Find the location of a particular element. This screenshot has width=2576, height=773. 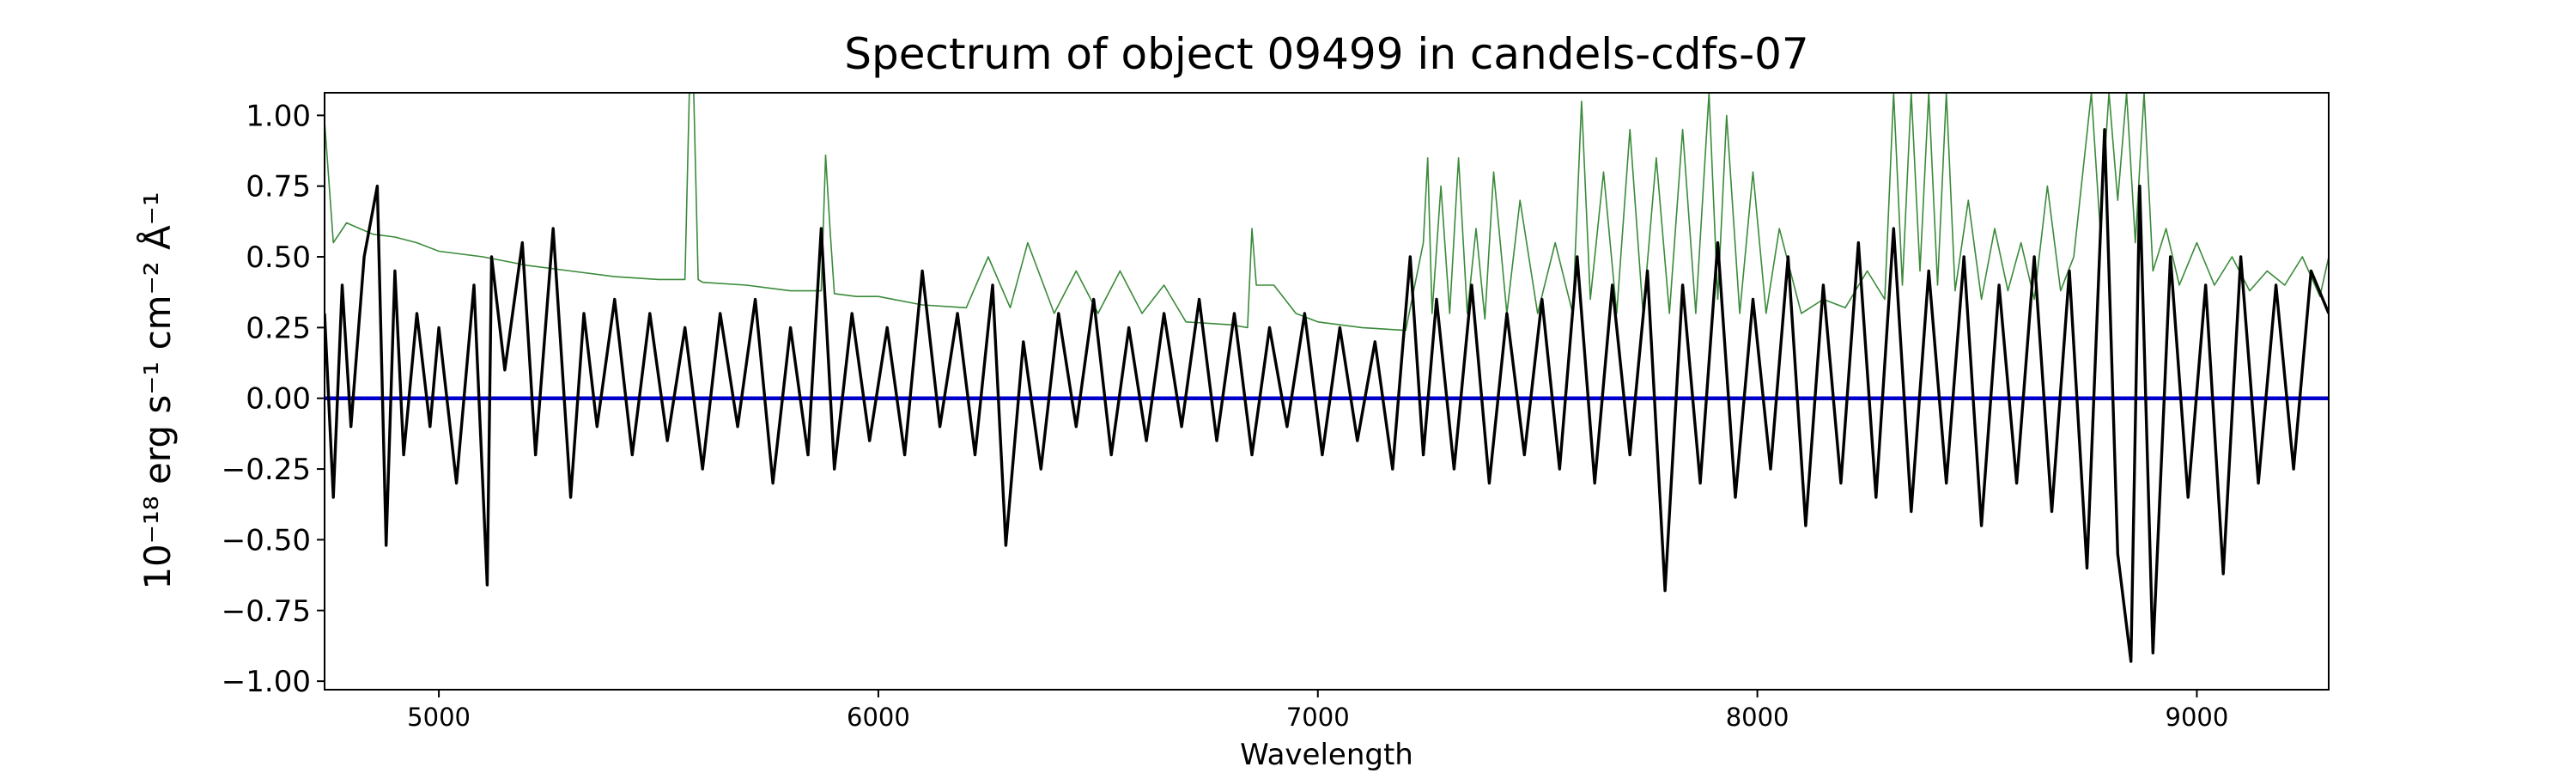

y-tick-label: 0.25 is located at coordinates (279, 328).